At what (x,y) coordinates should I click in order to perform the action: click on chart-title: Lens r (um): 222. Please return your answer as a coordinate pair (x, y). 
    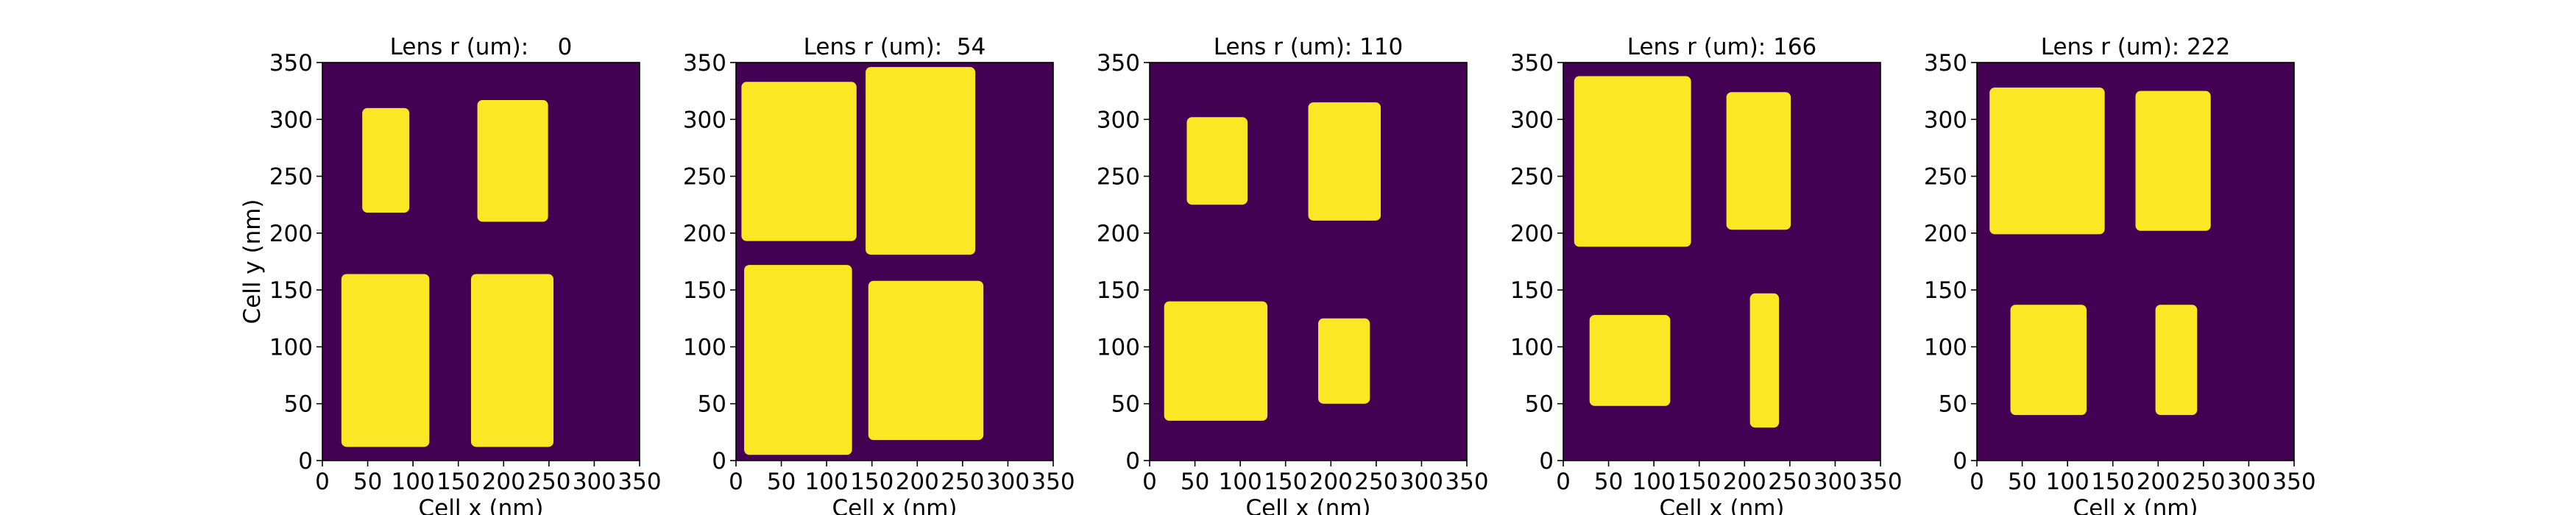
    Looking at the image, I should click on (2136, 47).